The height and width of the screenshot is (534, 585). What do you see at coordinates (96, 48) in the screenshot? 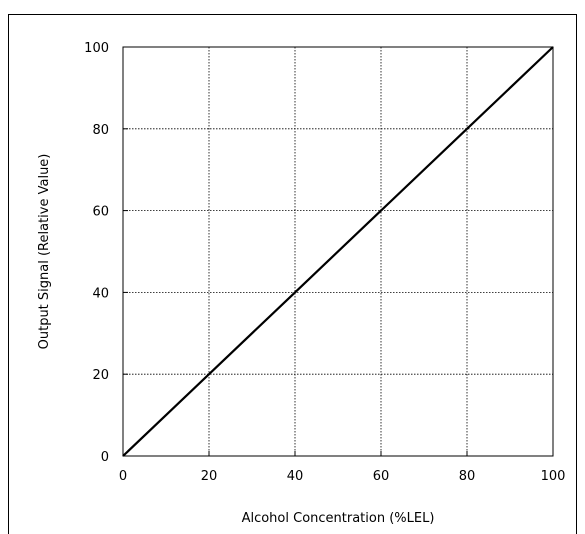
I see `y-tick-label: 100` at bounding box center [96, 48].